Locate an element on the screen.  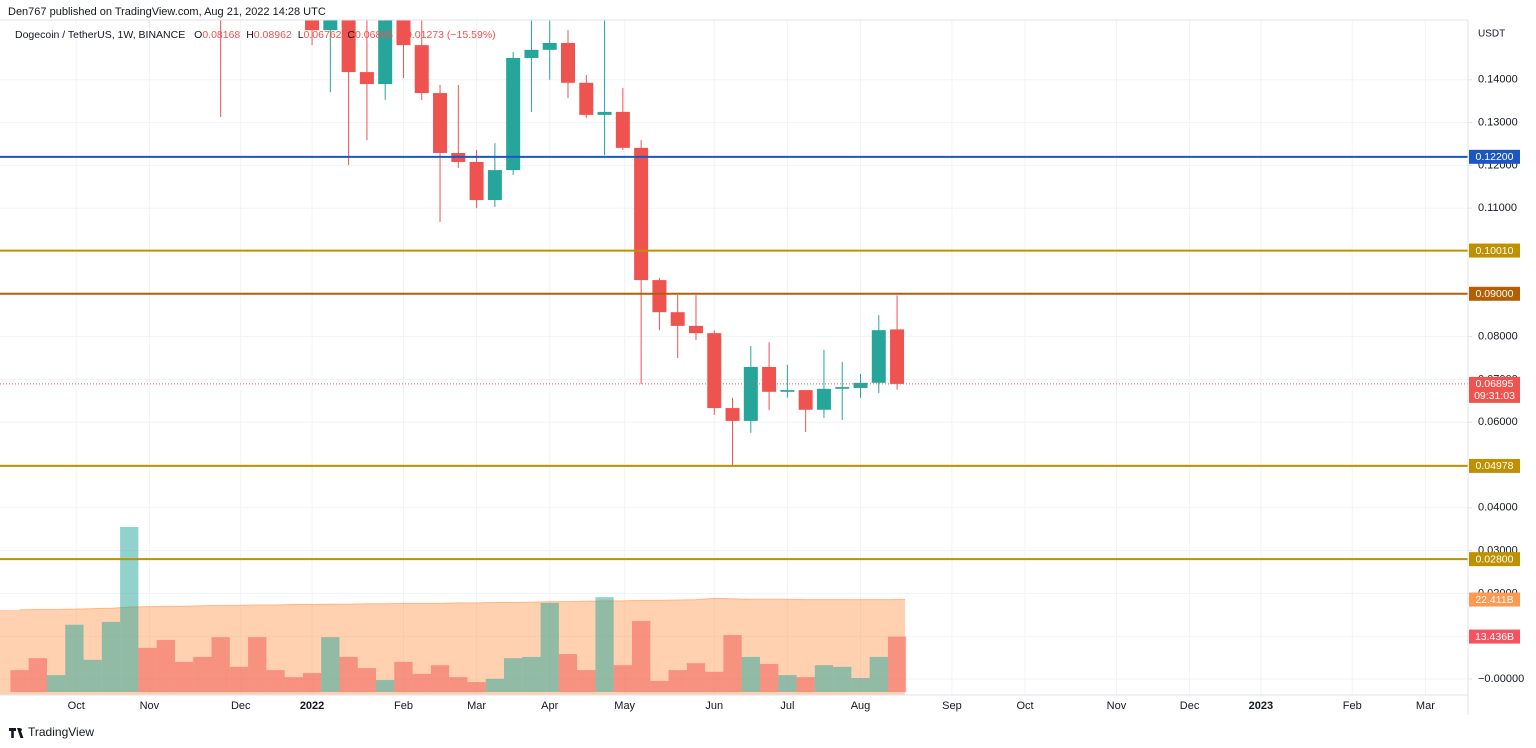
x-tick-label: Jun is located at coordinates (714, 706).